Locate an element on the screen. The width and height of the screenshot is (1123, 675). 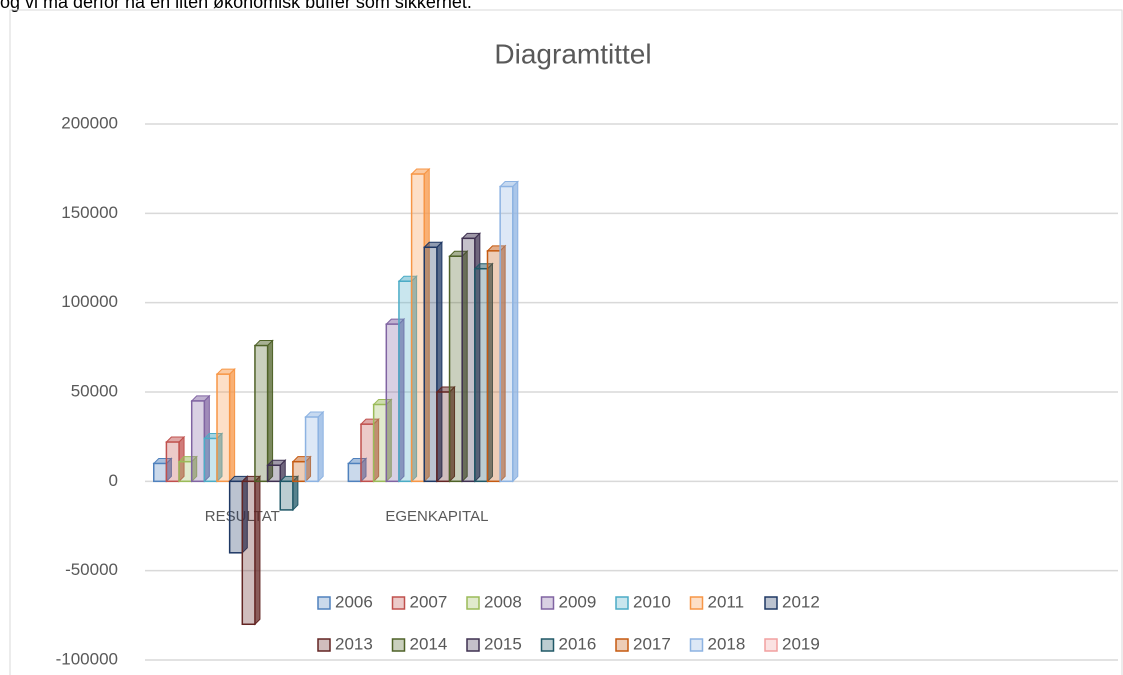
legend-label: 2012 is located at coordinates (801, 601).